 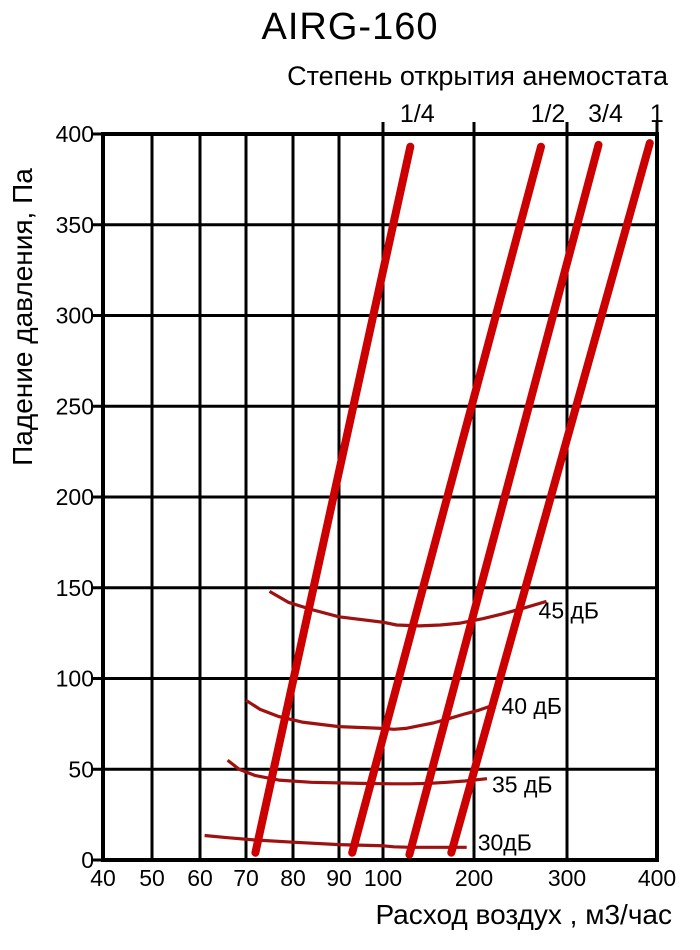 What do you see at coordinates (75, 134) in the screenshot?
I see `y-tick-label: 400` at bounding box center [75, 134].